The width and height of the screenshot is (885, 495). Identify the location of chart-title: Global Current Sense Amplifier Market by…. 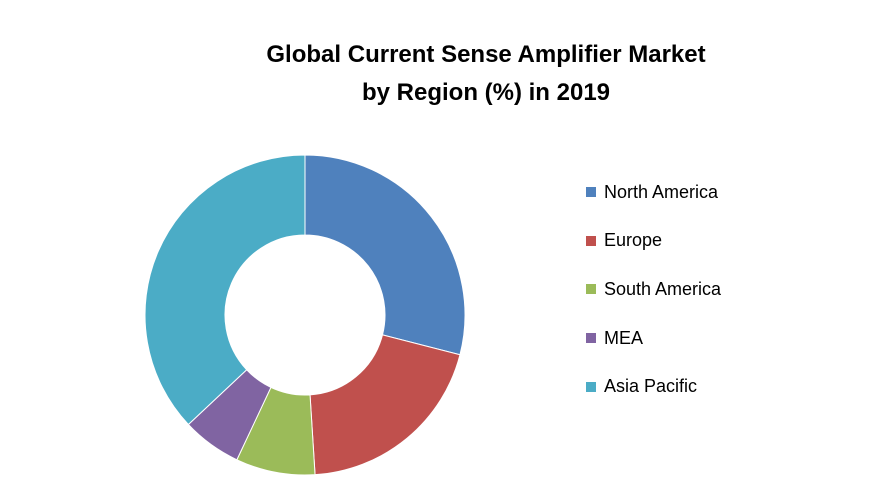
(486, 74).